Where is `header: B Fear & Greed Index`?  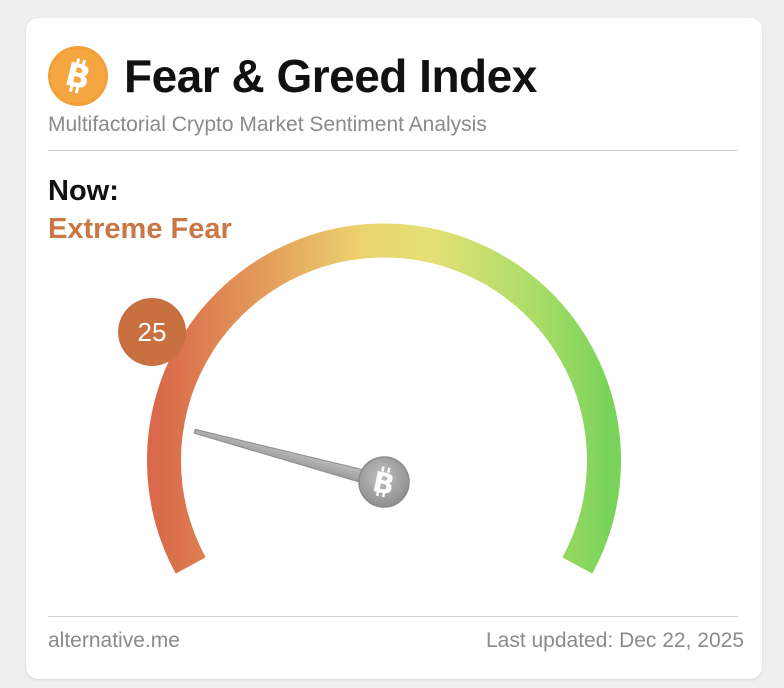 header: B Fear & Greed Index is located at coordinates (398, 76).